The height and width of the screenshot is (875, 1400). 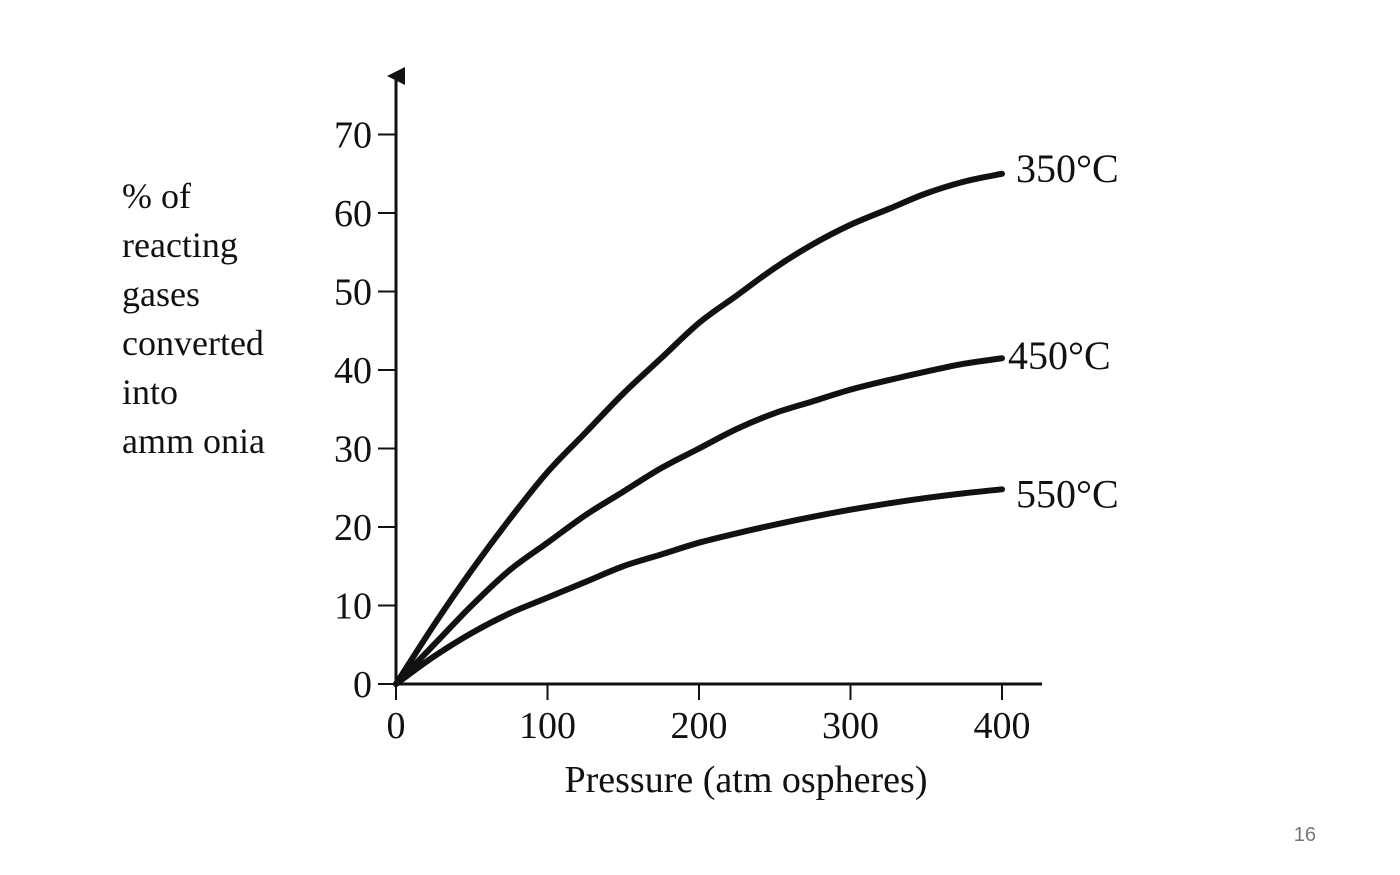 What do you see at coordinates (362, 685) in the screenshot?
I see `y-tick-label: 0` at bounding box center [362, 685].